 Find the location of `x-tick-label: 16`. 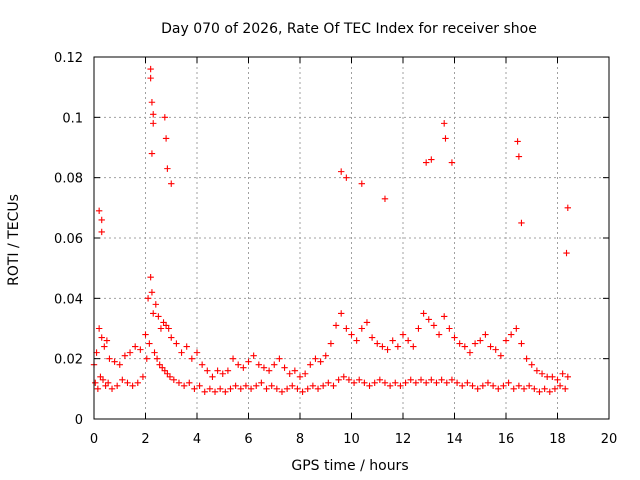

x-tick-label: 16 is located at coordinates (506, 439).